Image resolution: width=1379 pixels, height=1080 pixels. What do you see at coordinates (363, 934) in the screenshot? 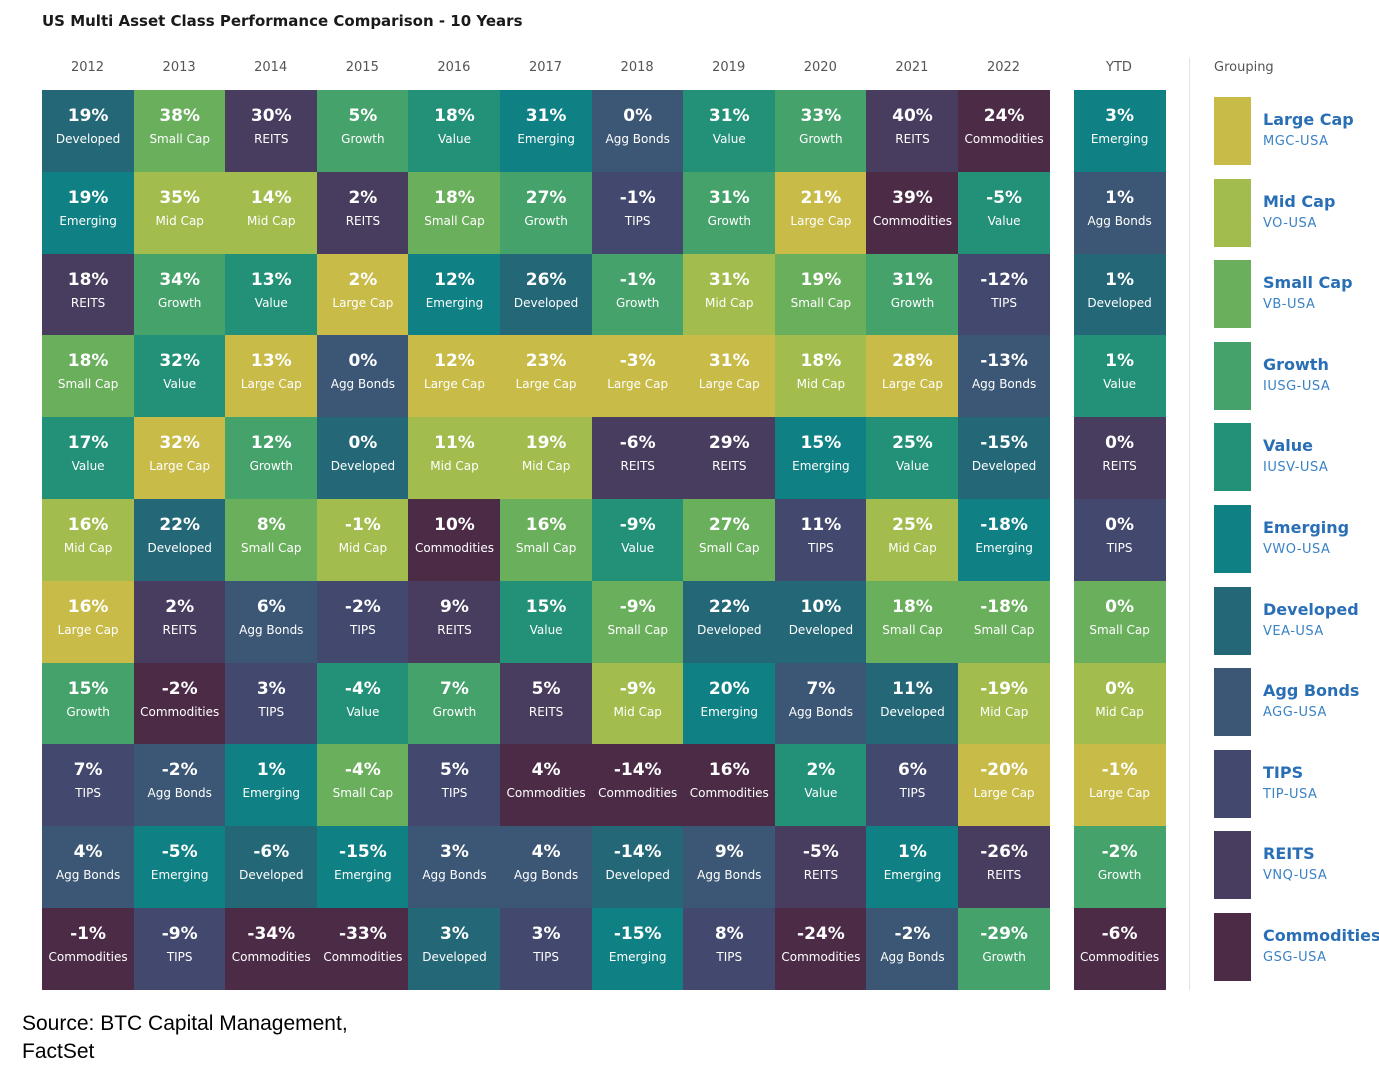
I see `cell-return: -33%` at bounding box center [363, 934].